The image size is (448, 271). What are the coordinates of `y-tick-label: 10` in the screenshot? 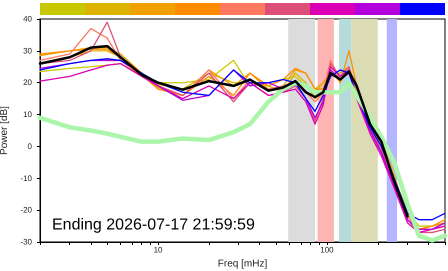 It's located at (28, 115).